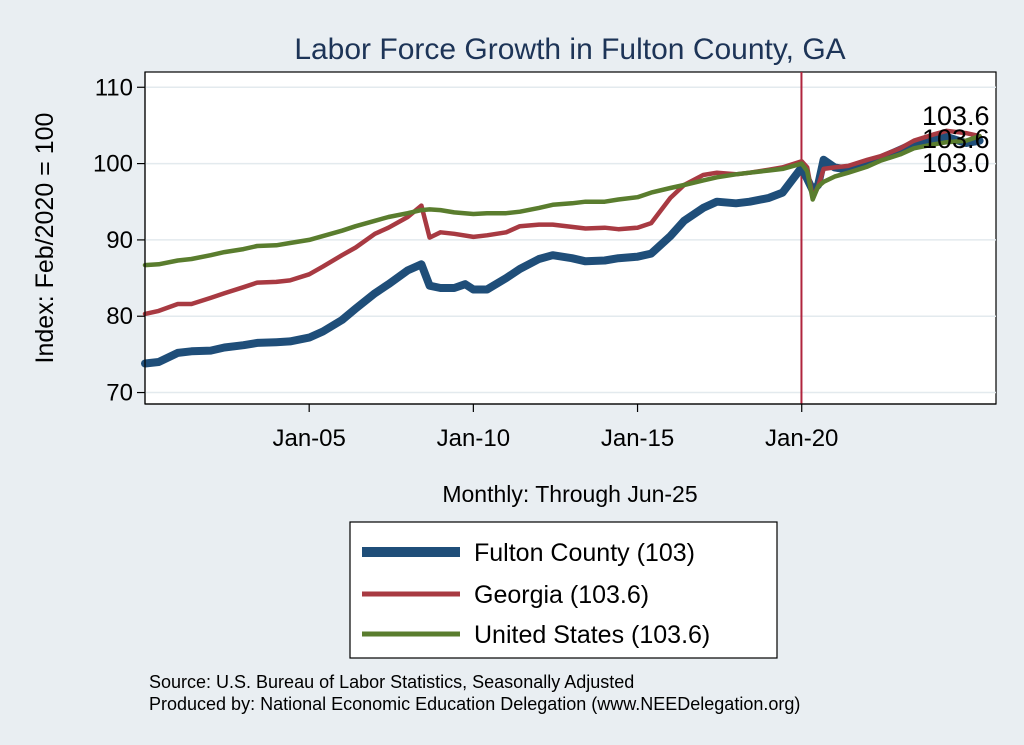 The height and width of the screenshot is (745, 1024). Describe the element at coordinates (308, 438) in the screenshot. I see `x-tick-label: Jan-05` at that location.